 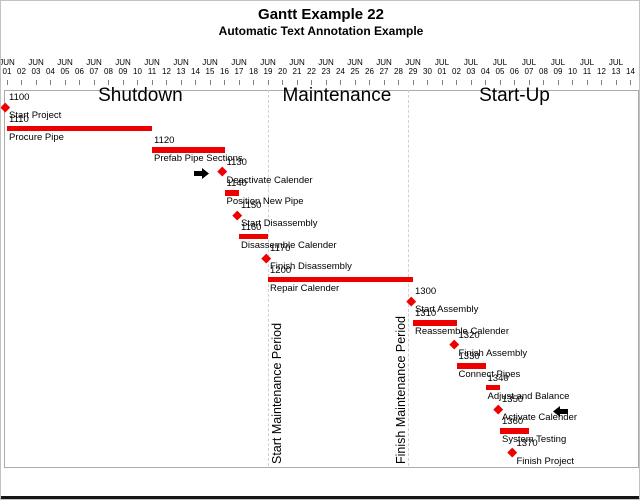 What do you see at coordinates (140, 95) in the screenshot?
I see `phase-label-shutdown: Shutdown` at bounding box center [140, 95].